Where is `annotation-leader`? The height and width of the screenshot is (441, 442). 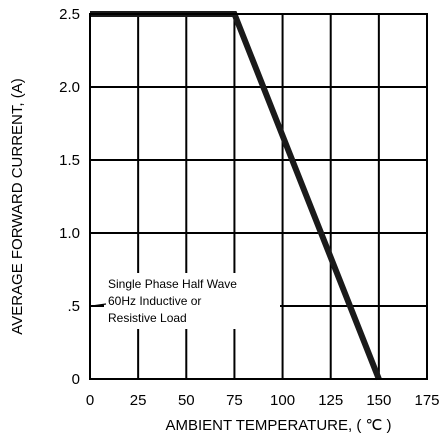
annotation-leader is located at coordinates (99, 305).